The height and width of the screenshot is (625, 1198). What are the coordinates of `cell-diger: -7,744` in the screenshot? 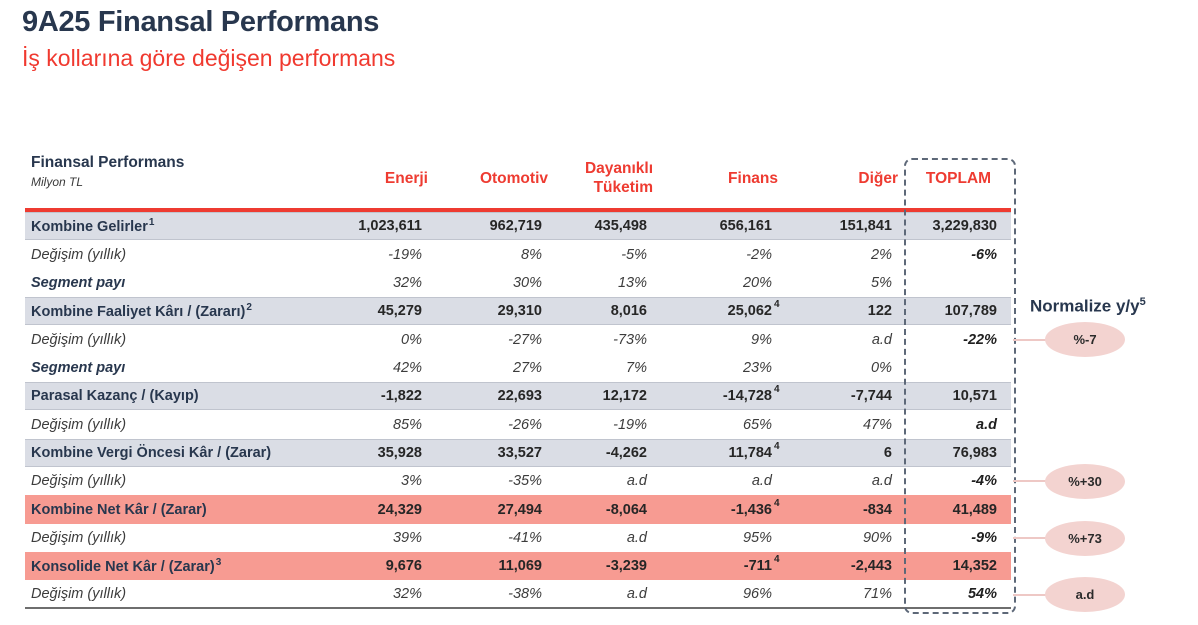 It's located at (871, 396).